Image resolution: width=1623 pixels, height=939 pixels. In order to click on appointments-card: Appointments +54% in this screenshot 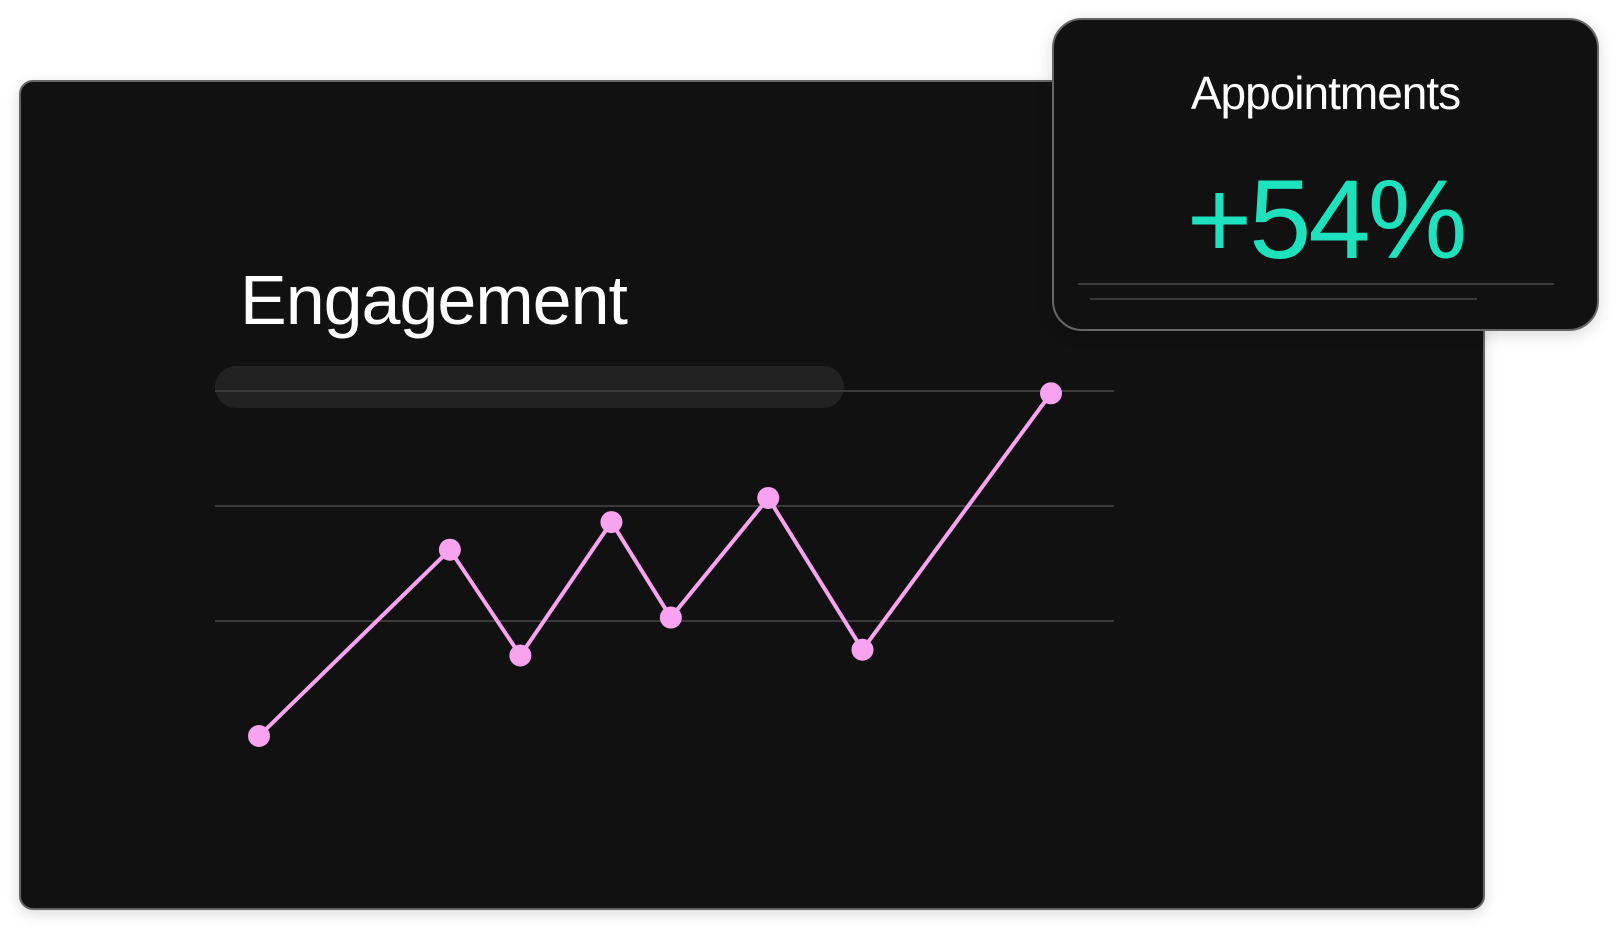, I will do `click(1325, 174)`.